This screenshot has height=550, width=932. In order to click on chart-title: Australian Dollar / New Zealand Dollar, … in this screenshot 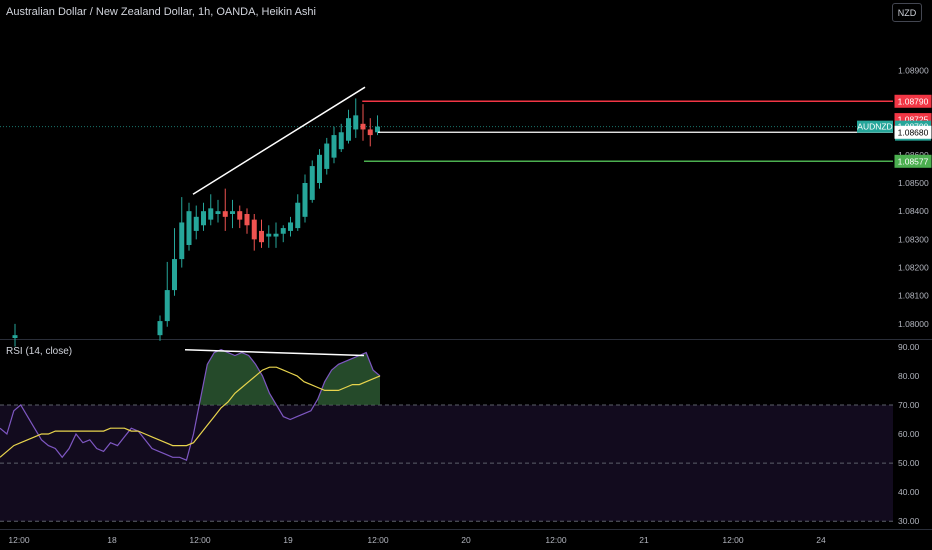, I will do `click(161, 12)`.